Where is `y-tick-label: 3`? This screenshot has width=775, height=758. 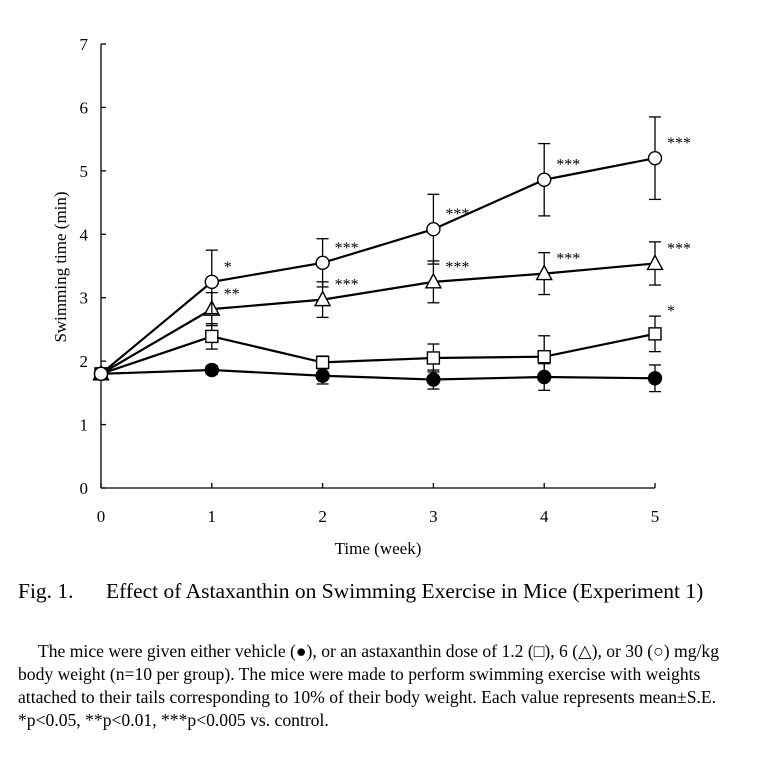 y-tick-label: 3 is located at coordinates (84, 298).